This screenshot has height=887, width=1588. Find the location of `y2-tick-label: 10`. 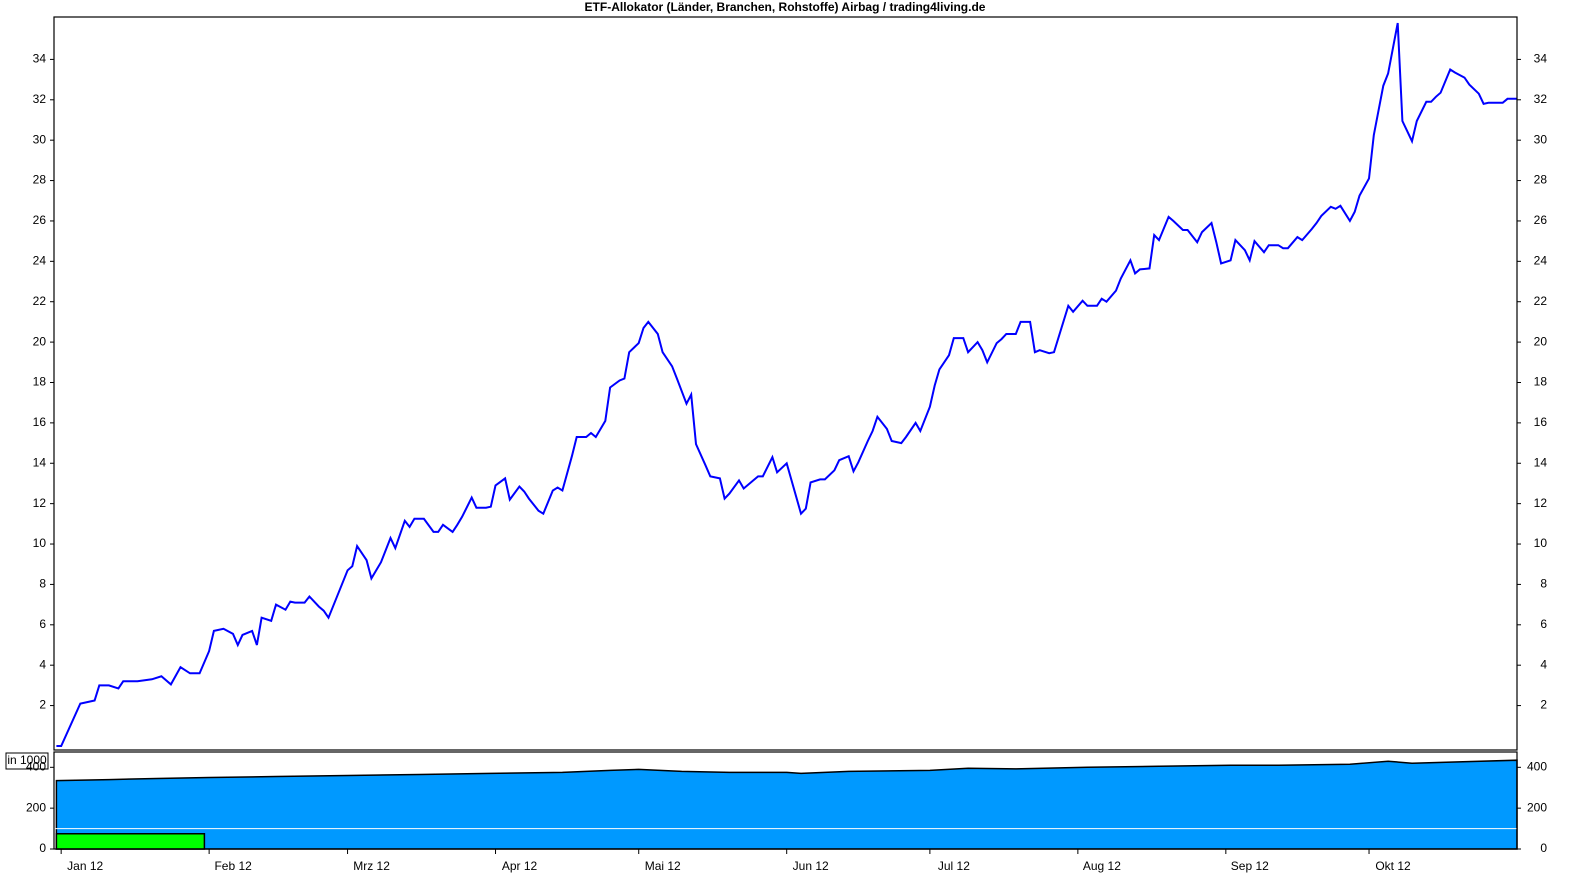

y2-tick-label: 10 is located at coordinates (1541, 543).